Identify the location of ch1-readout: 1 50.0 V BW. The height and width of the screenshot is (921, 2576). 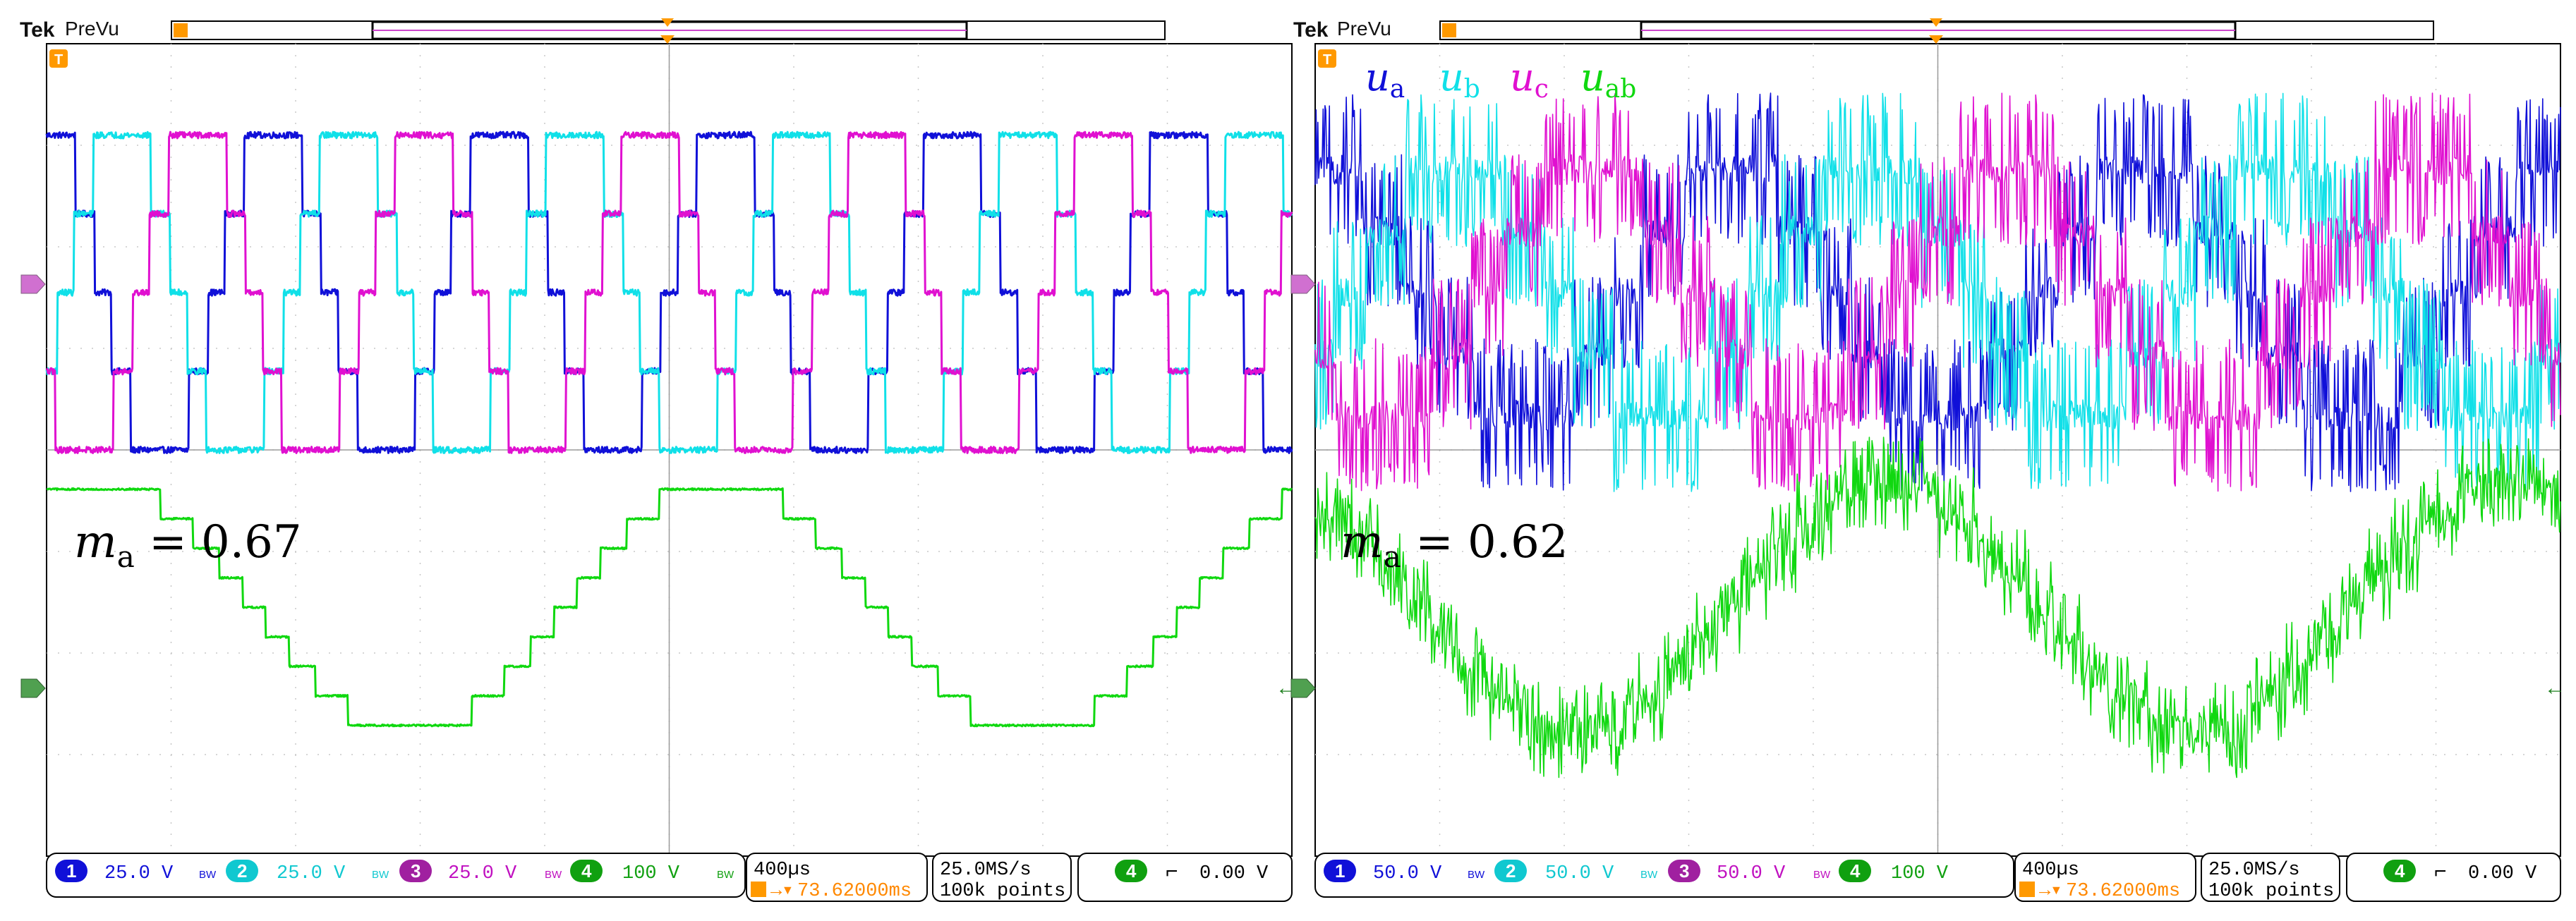
(1405, 872).